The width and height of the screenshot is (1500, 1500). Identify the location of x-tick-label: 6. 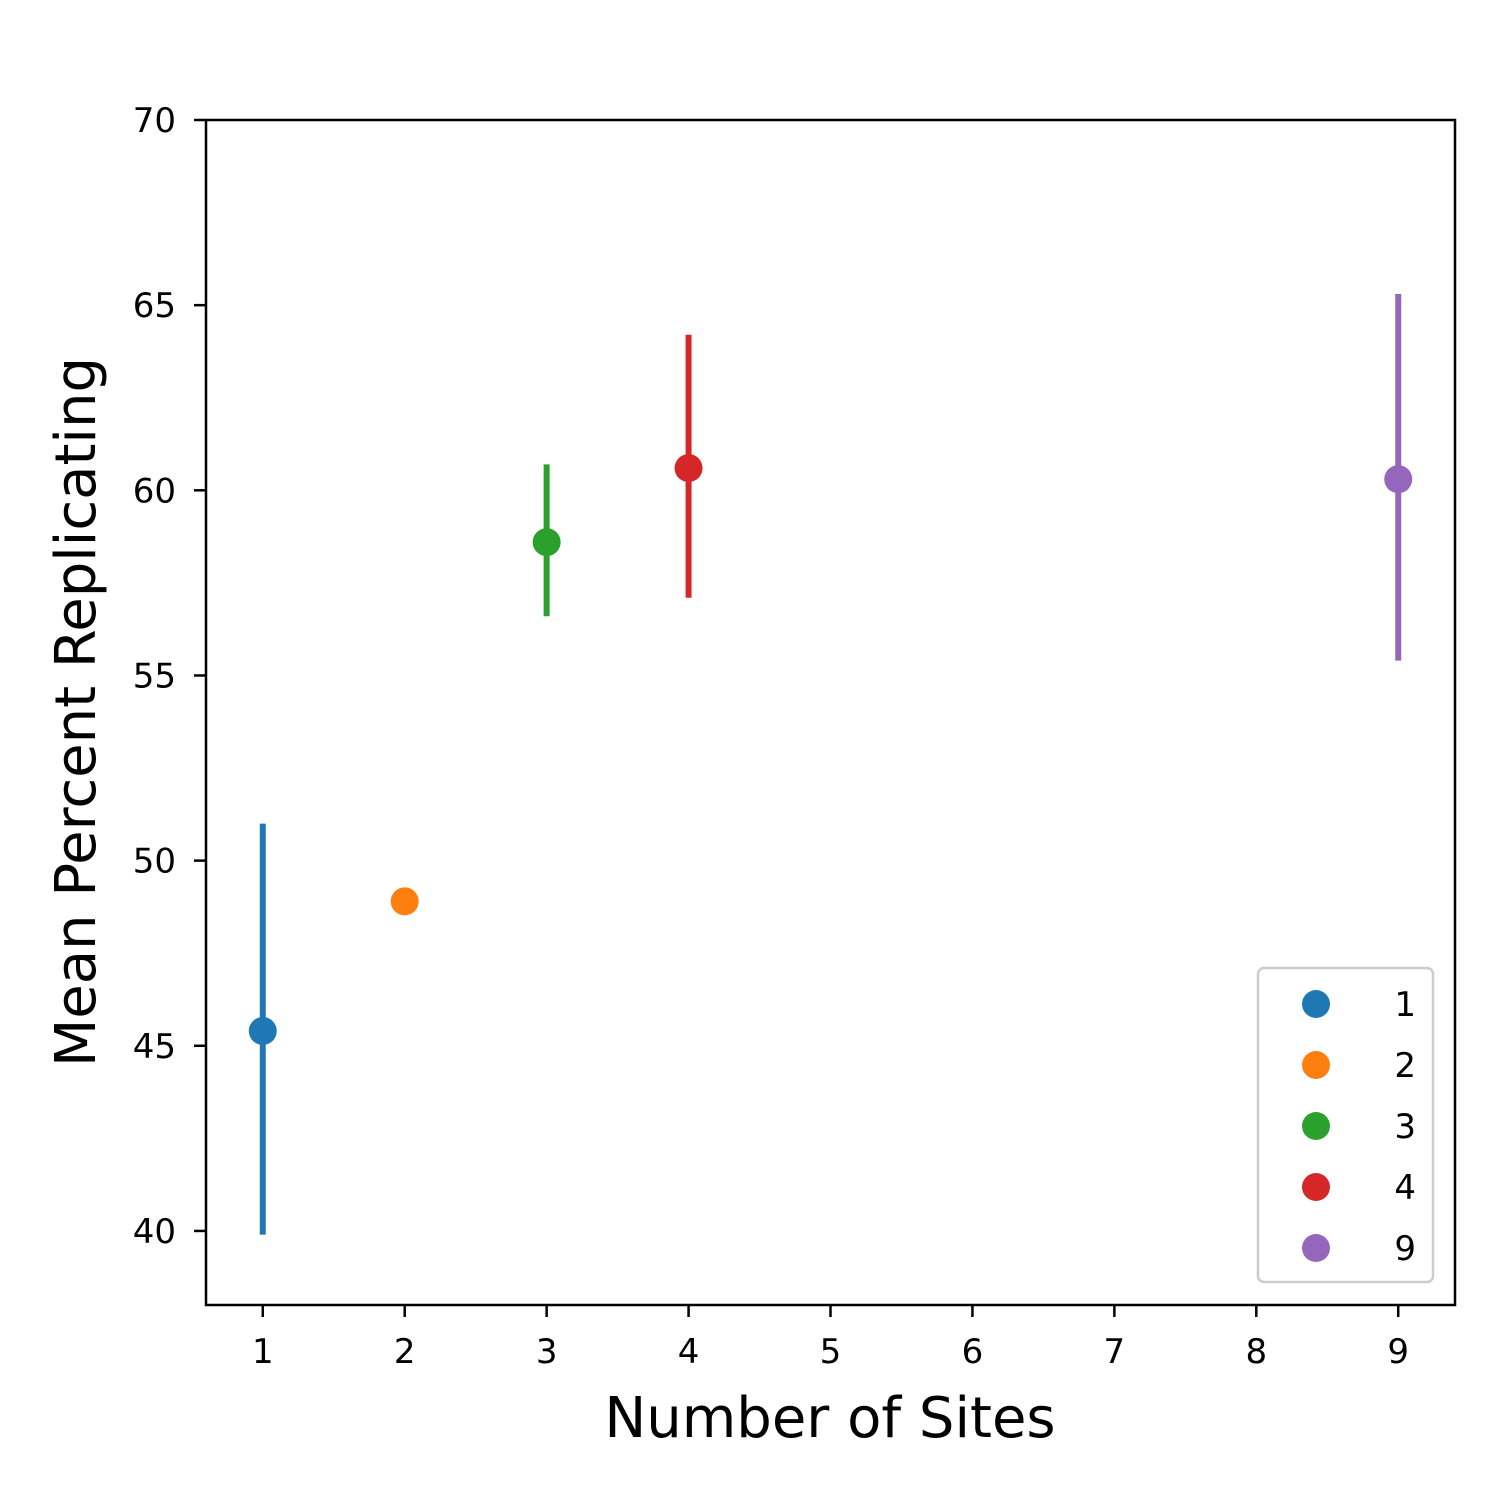
(973, 1352).